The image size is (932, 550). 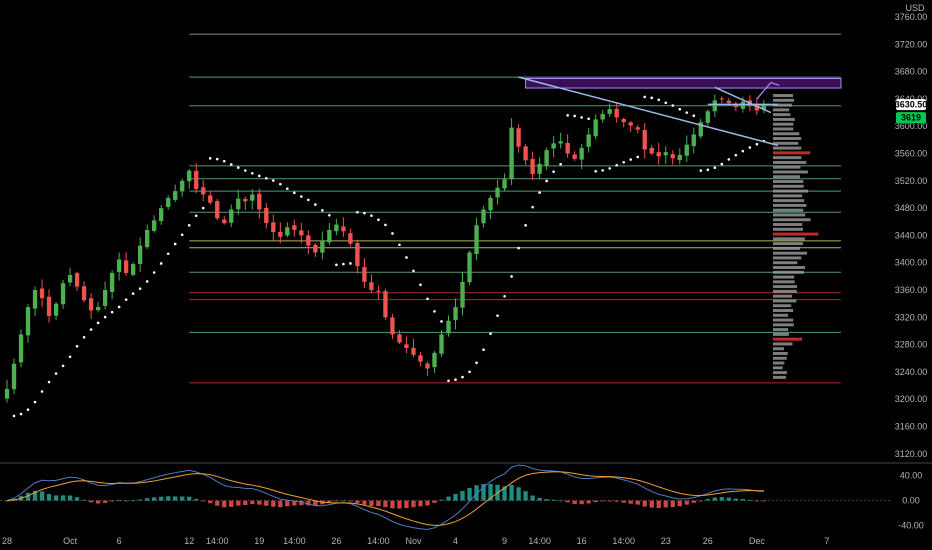 I want to click on time-tick-label: Dec, so click(x=757, y=541).